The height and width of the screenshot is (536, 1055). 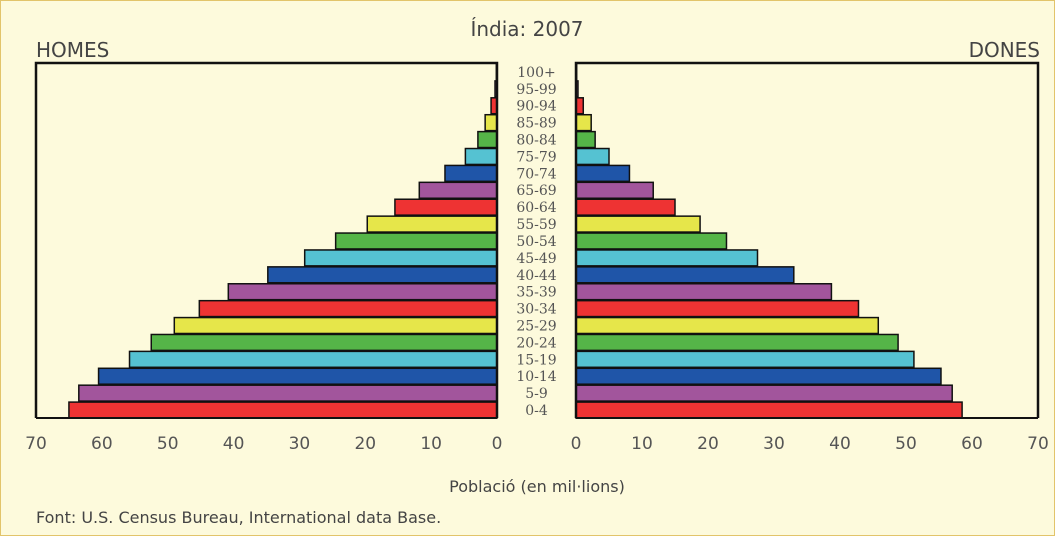 What do you see at coordinates (102, 444) in the screenshot?
I see `tick-left-60: 60` at bounding box center [102, 444].